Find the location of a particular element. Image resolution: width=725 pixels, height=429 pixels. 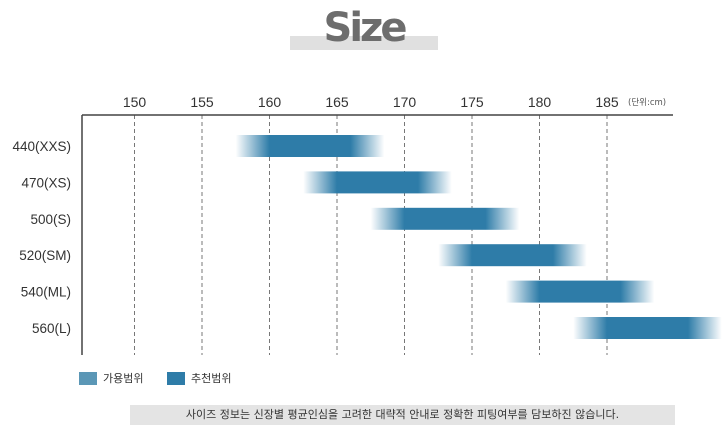

x-tick-label: 175 is located at coordinates (472, 102).